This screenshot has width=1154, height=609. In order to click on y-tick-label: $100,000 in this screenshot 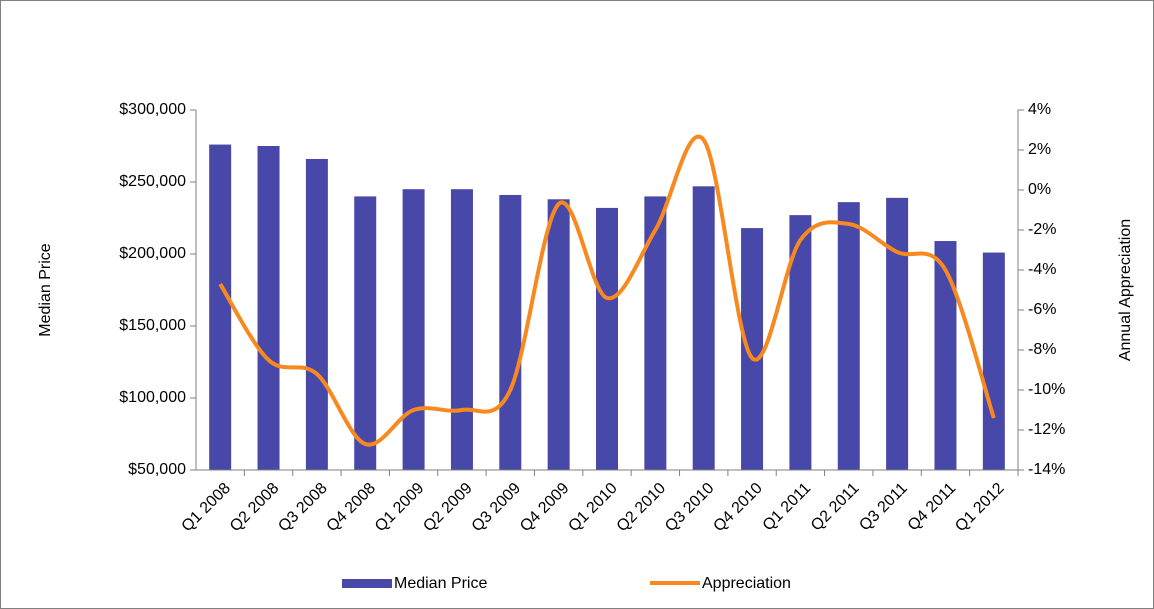, I will do `click(152, 397)`.